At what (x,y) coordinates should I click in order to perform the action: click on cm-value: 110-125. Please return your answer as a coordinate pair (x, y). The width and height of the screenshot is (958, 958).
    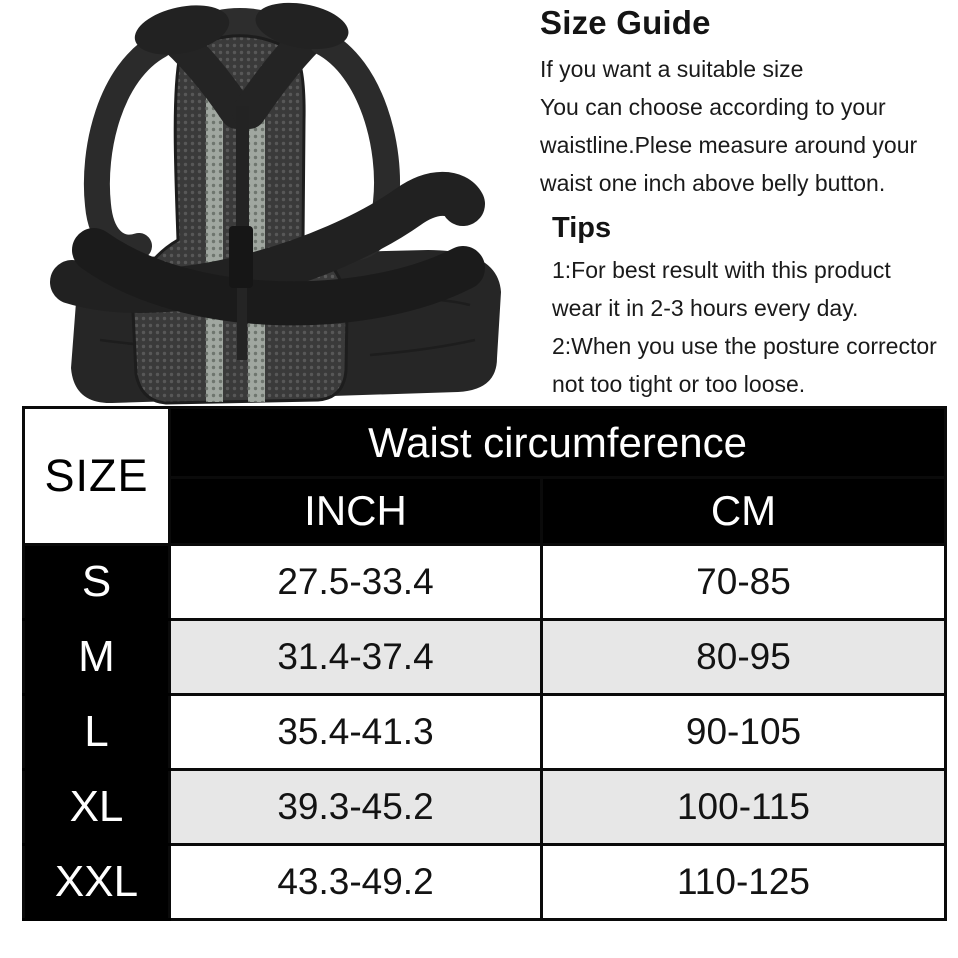
    Looking at the image, I should click on (743, 882).